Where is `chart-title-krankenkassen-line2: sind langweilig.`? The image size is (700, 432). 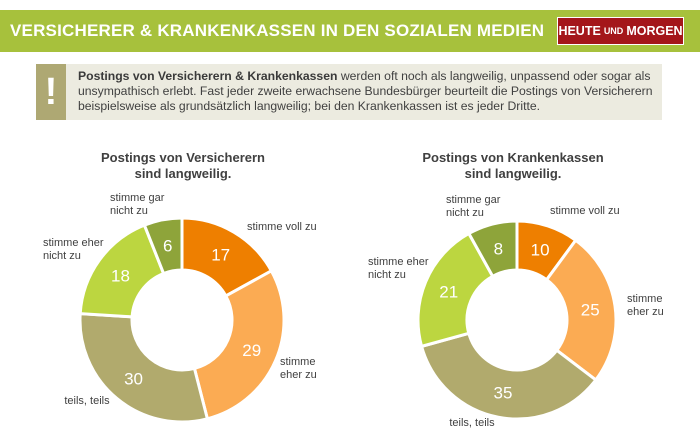
chart-title-krankenkassen-line2: sind langweilig. is located at coordinates (513, 173).